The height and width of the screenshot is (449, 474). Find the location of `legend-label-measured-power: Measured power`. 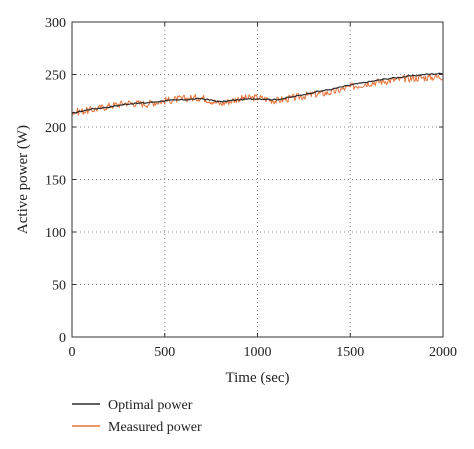

legend-label-measured-power: Measured power is located at coordinates (155, 427).